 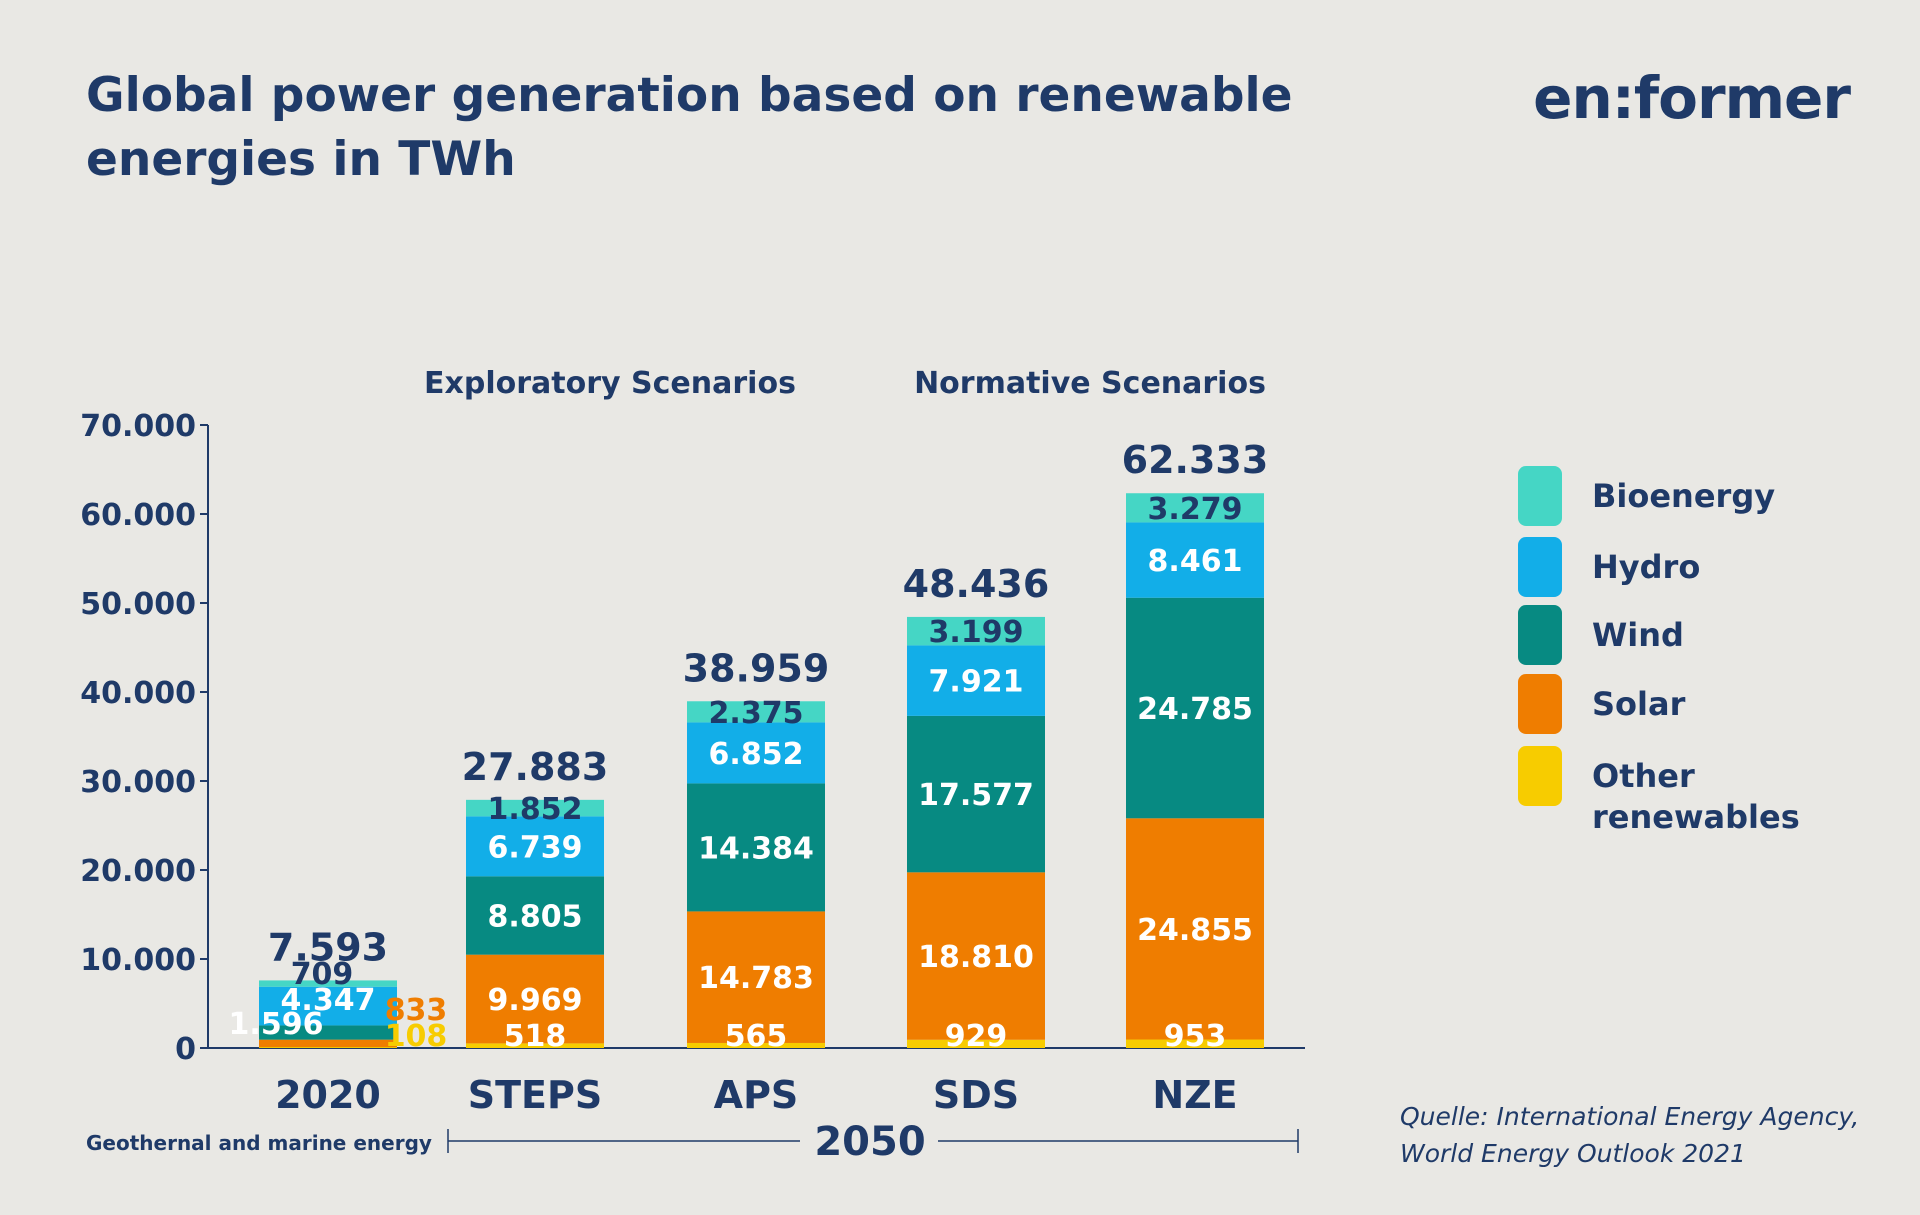 I want to click on segment-label-wind: 14.384, so click(x=756, y=848).